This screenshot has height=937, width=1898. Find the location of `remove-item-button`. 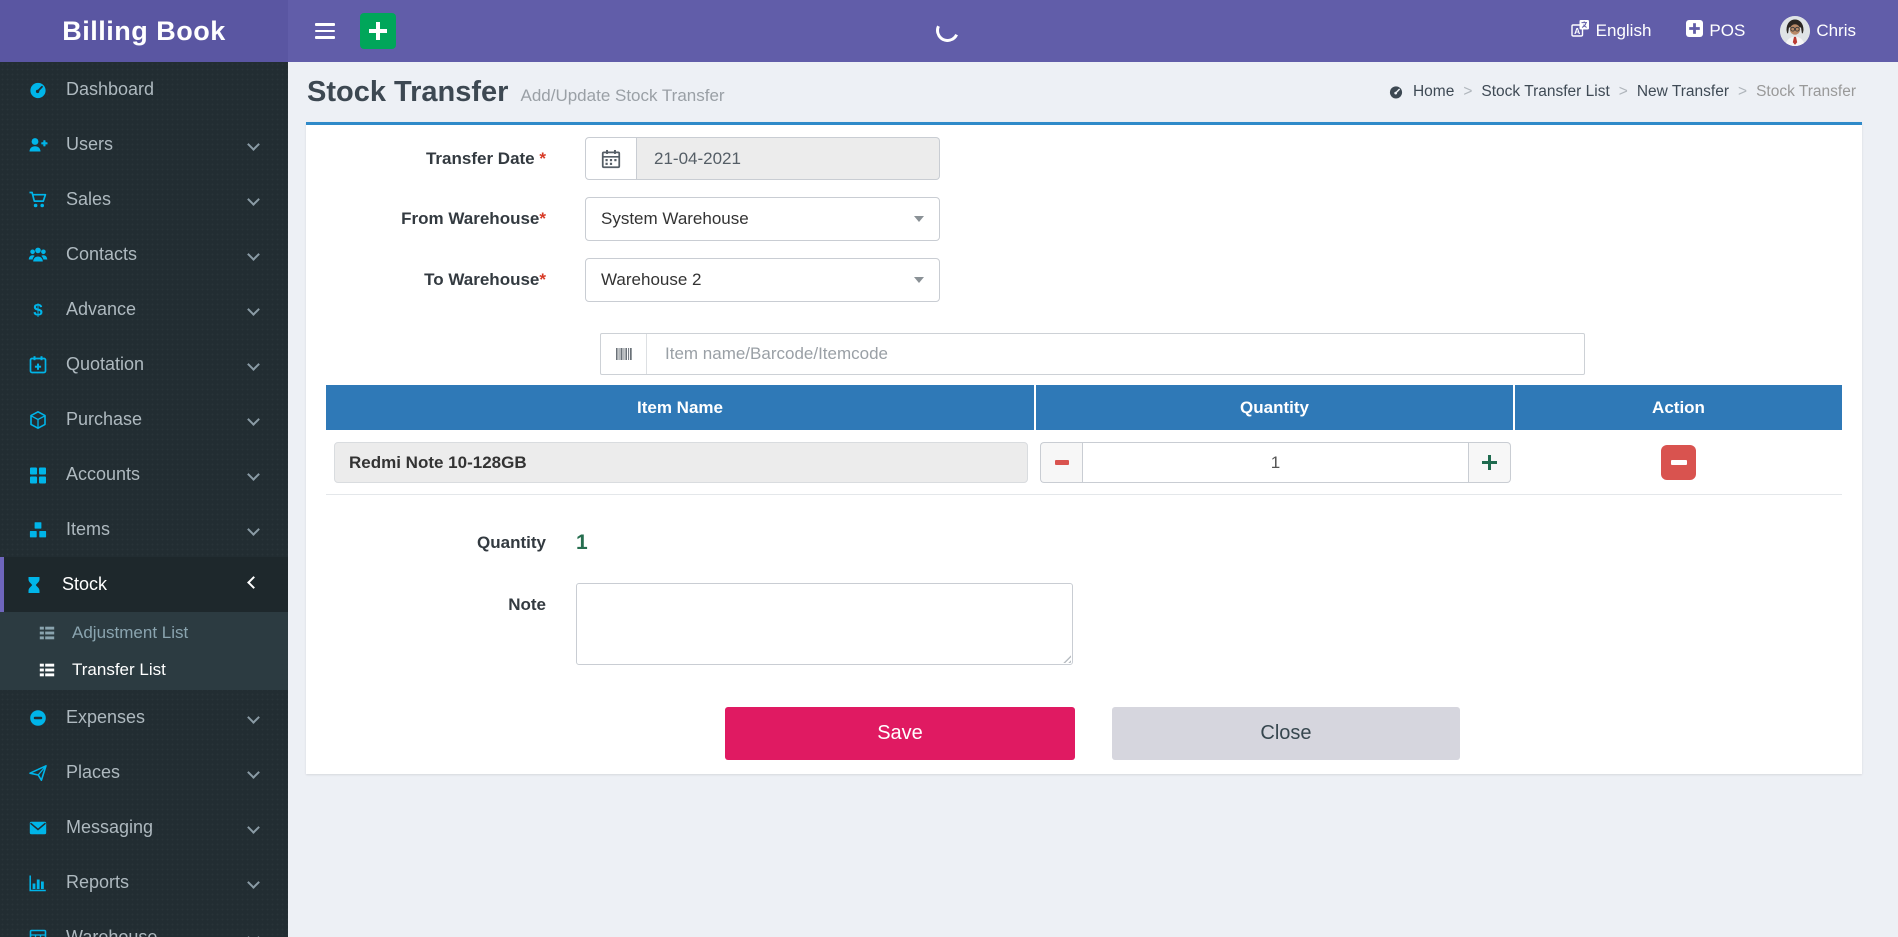

remove-item-button is located at coordinates (1678, 462).